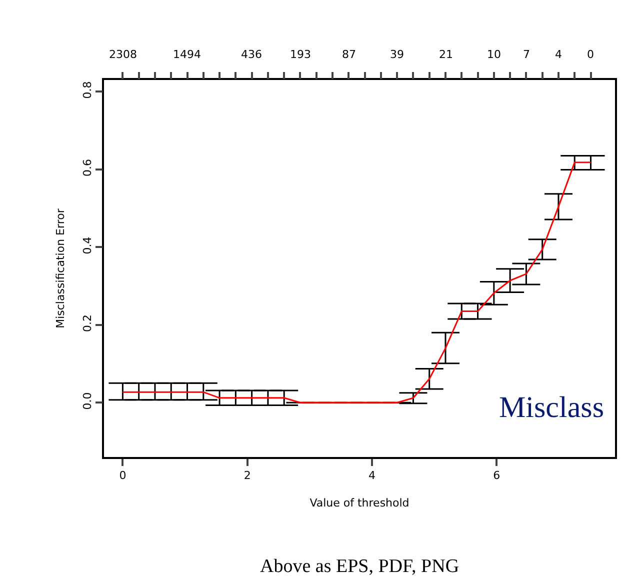 This screenshot has height=577, width=637. What do you see at coordinates (349, 54) in the screenshot?
I see `annotation: 87` at bounding box center [349, 54].